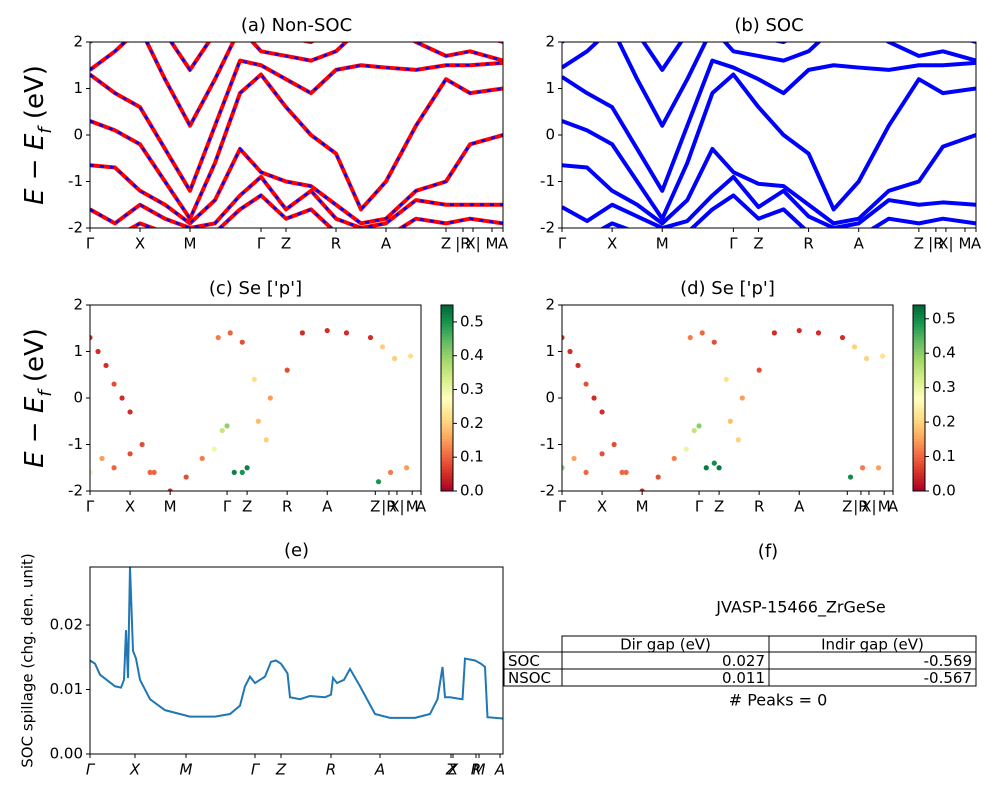 The width and height of the screenshot is (1000, 800). What do you see at coordinates (768, 551) in the screenshot?
I see `panel-title: (f)` at bounding box center [768, 551].